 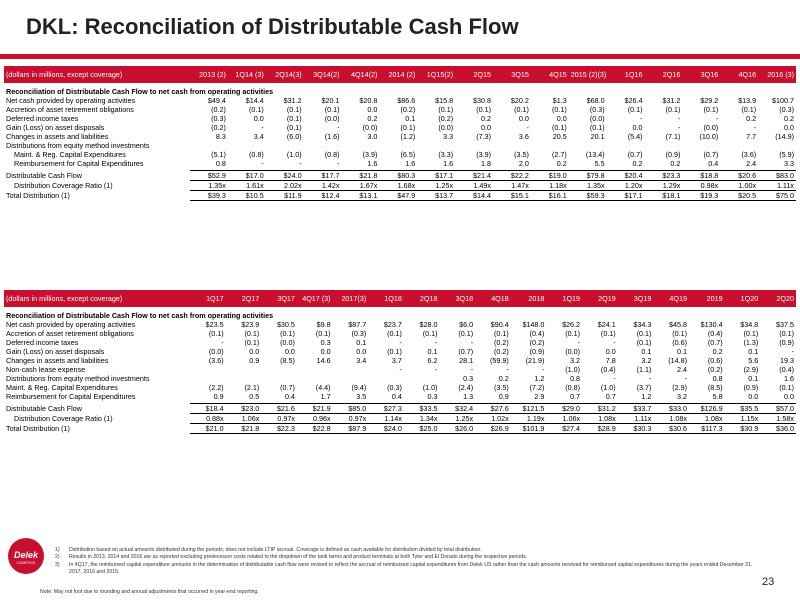 I want to click on table-cell: $13.7, so click(x=436, y=195).